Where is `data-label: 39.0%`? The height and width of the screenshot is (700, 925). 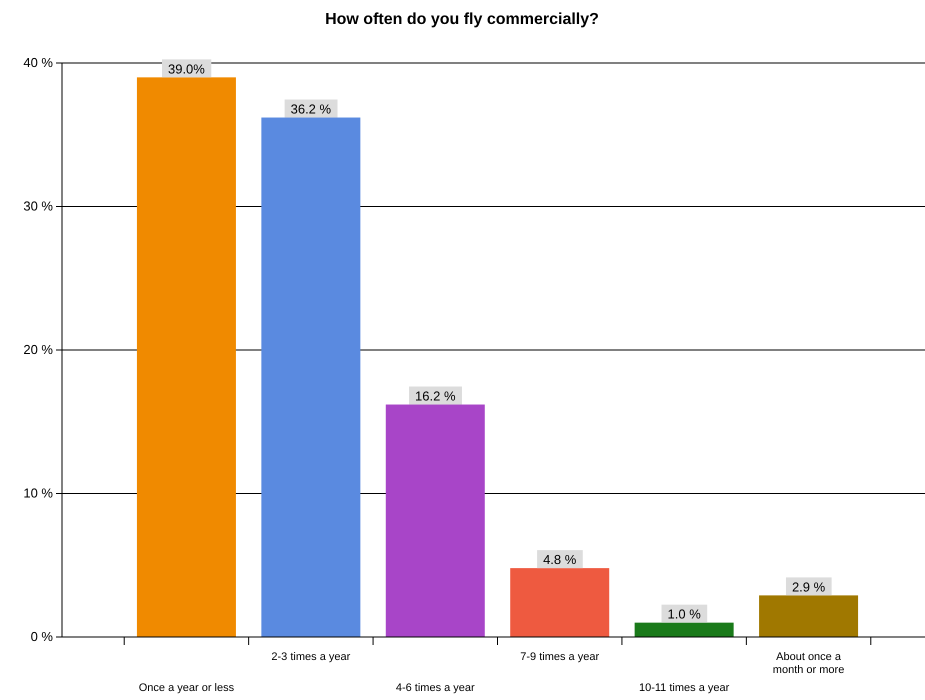
data-label: 39.0% is located at coordinates (187, 68).